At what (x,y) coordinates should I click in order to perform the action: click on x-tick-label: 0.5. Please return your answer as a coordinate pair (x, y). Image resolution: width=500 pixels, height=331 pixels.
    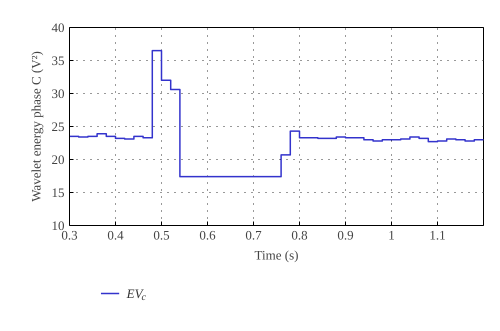
    Looking at the image, I should click on (161, 235).